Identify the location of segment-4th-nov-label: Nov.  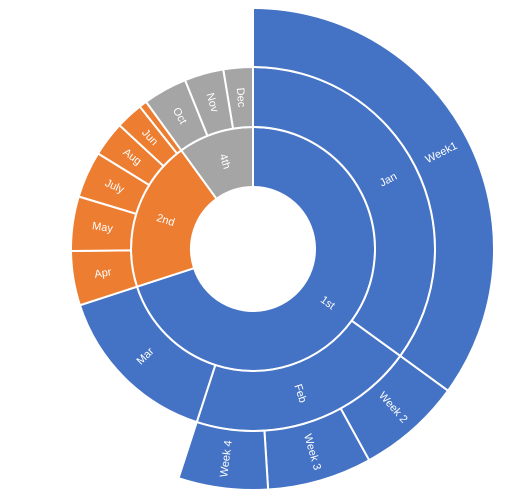
(212, 103).